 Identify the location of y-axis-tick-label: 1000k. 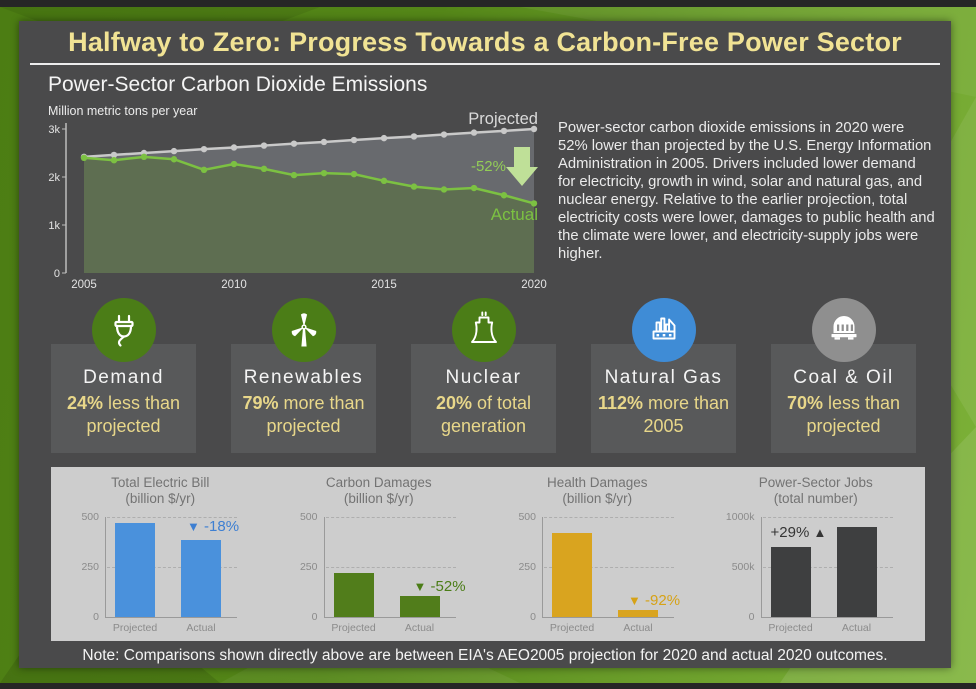
(740, 517).